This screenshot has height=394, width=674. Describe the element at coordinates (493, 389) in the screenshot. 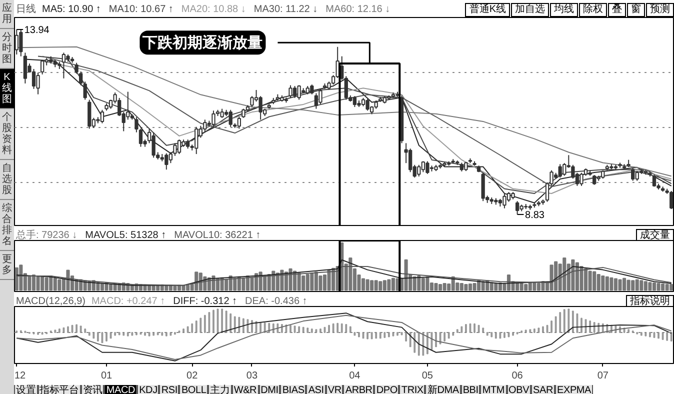

I see `text: MTM` at that location.